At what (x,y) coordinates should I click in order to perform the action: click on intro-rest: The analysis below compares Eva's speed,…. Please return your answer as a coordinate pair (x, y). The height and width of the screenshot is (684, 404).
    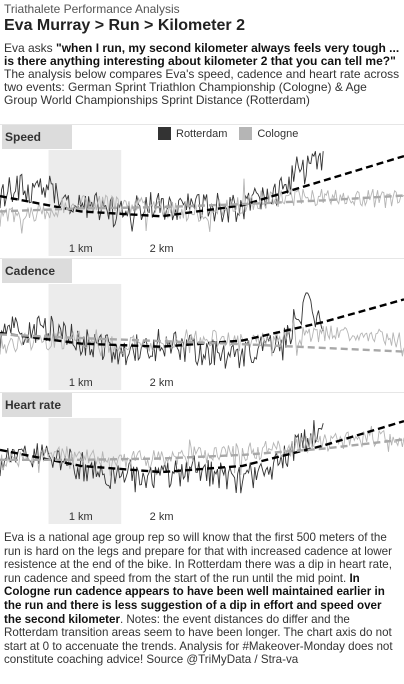
    Looking at the image, I should click on (202, 87).